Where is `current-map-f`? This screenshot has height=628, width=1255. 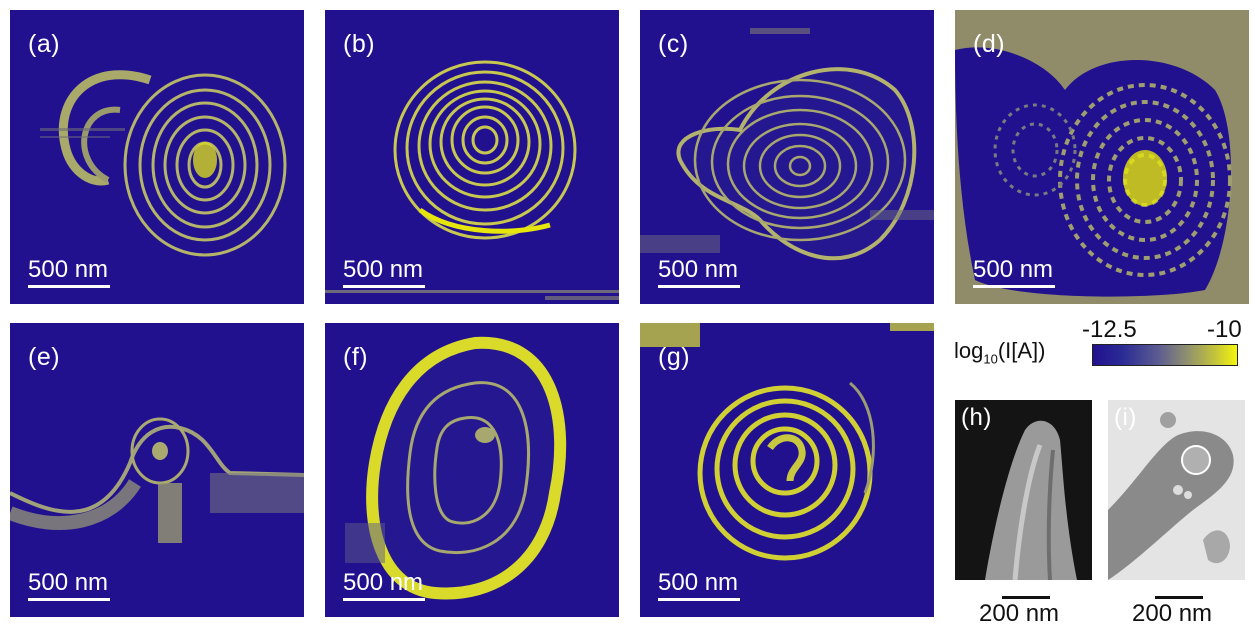 current-map-f is located at coordinates (472, 470).